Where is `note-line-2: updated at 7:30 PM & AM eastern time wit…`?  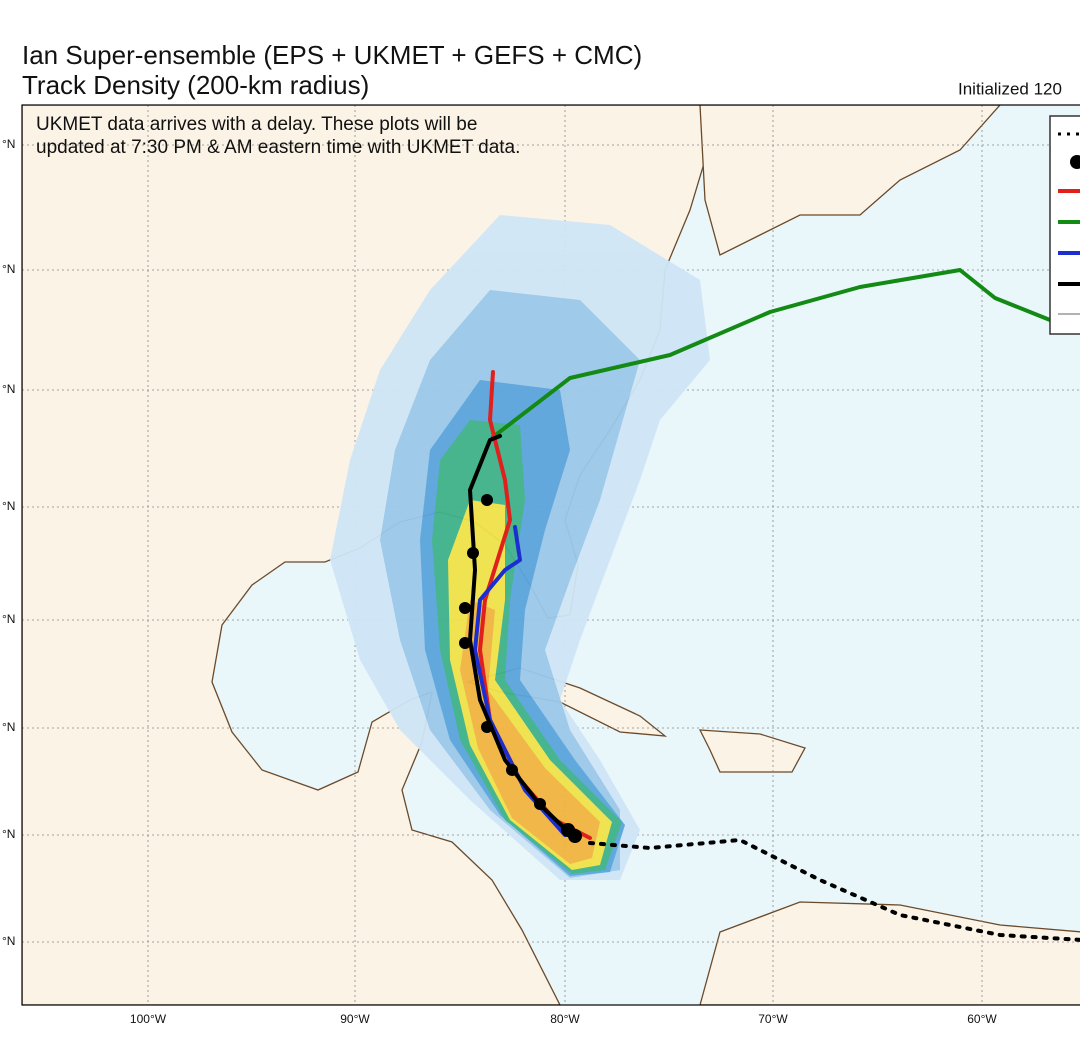 note-line-2: updated at 7:30 PM & AM eastern time wit… is located at coordinates (278, 147).